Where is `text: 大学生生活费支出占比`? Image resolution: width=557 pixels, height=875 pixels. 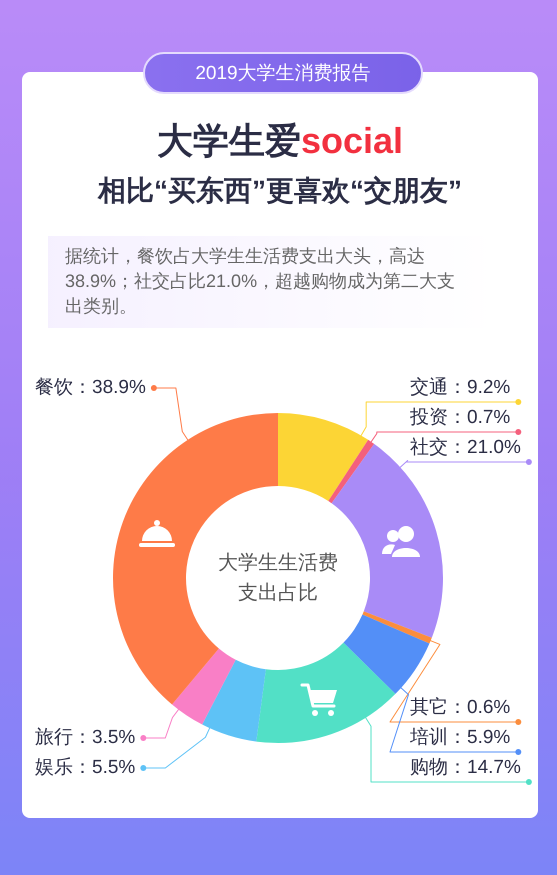
text: 大学生生活费支出占比 is located at coordinates (278, 578).